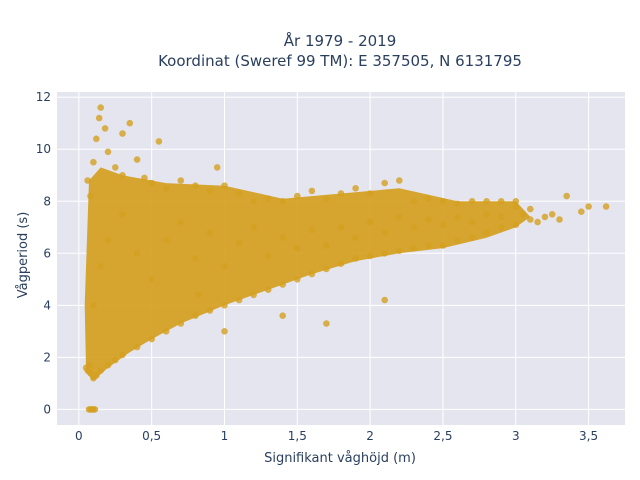 This screenshot has width=640, height=480. I want to click on chart-title: År 1979 - 2019, so click(340, 40).